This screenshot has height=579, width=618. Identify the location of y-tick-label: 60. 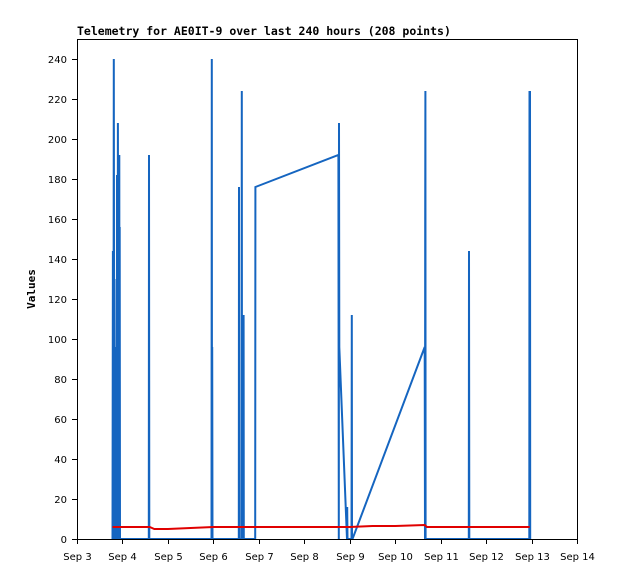
(60, 420).